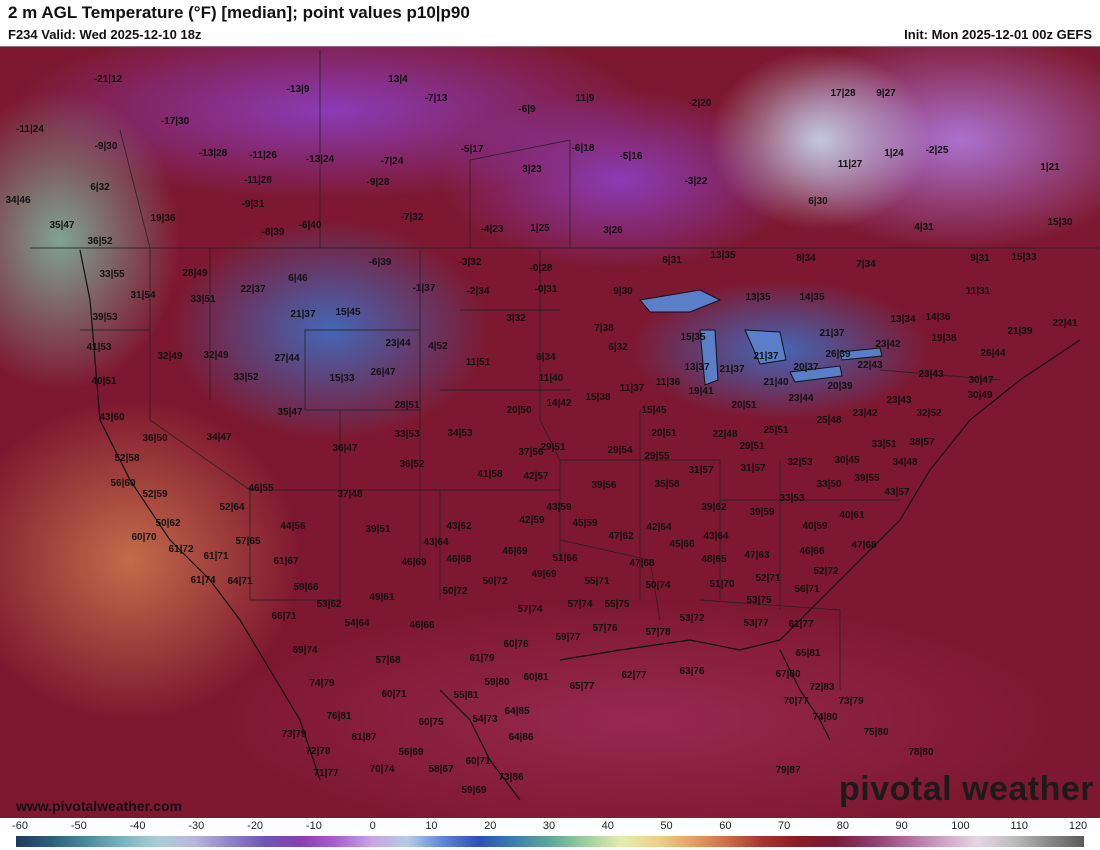 Image resolution: width=1100 pixels, height=850 pixels. I want to click on point-value-label: 50|72, so click(454, 591).